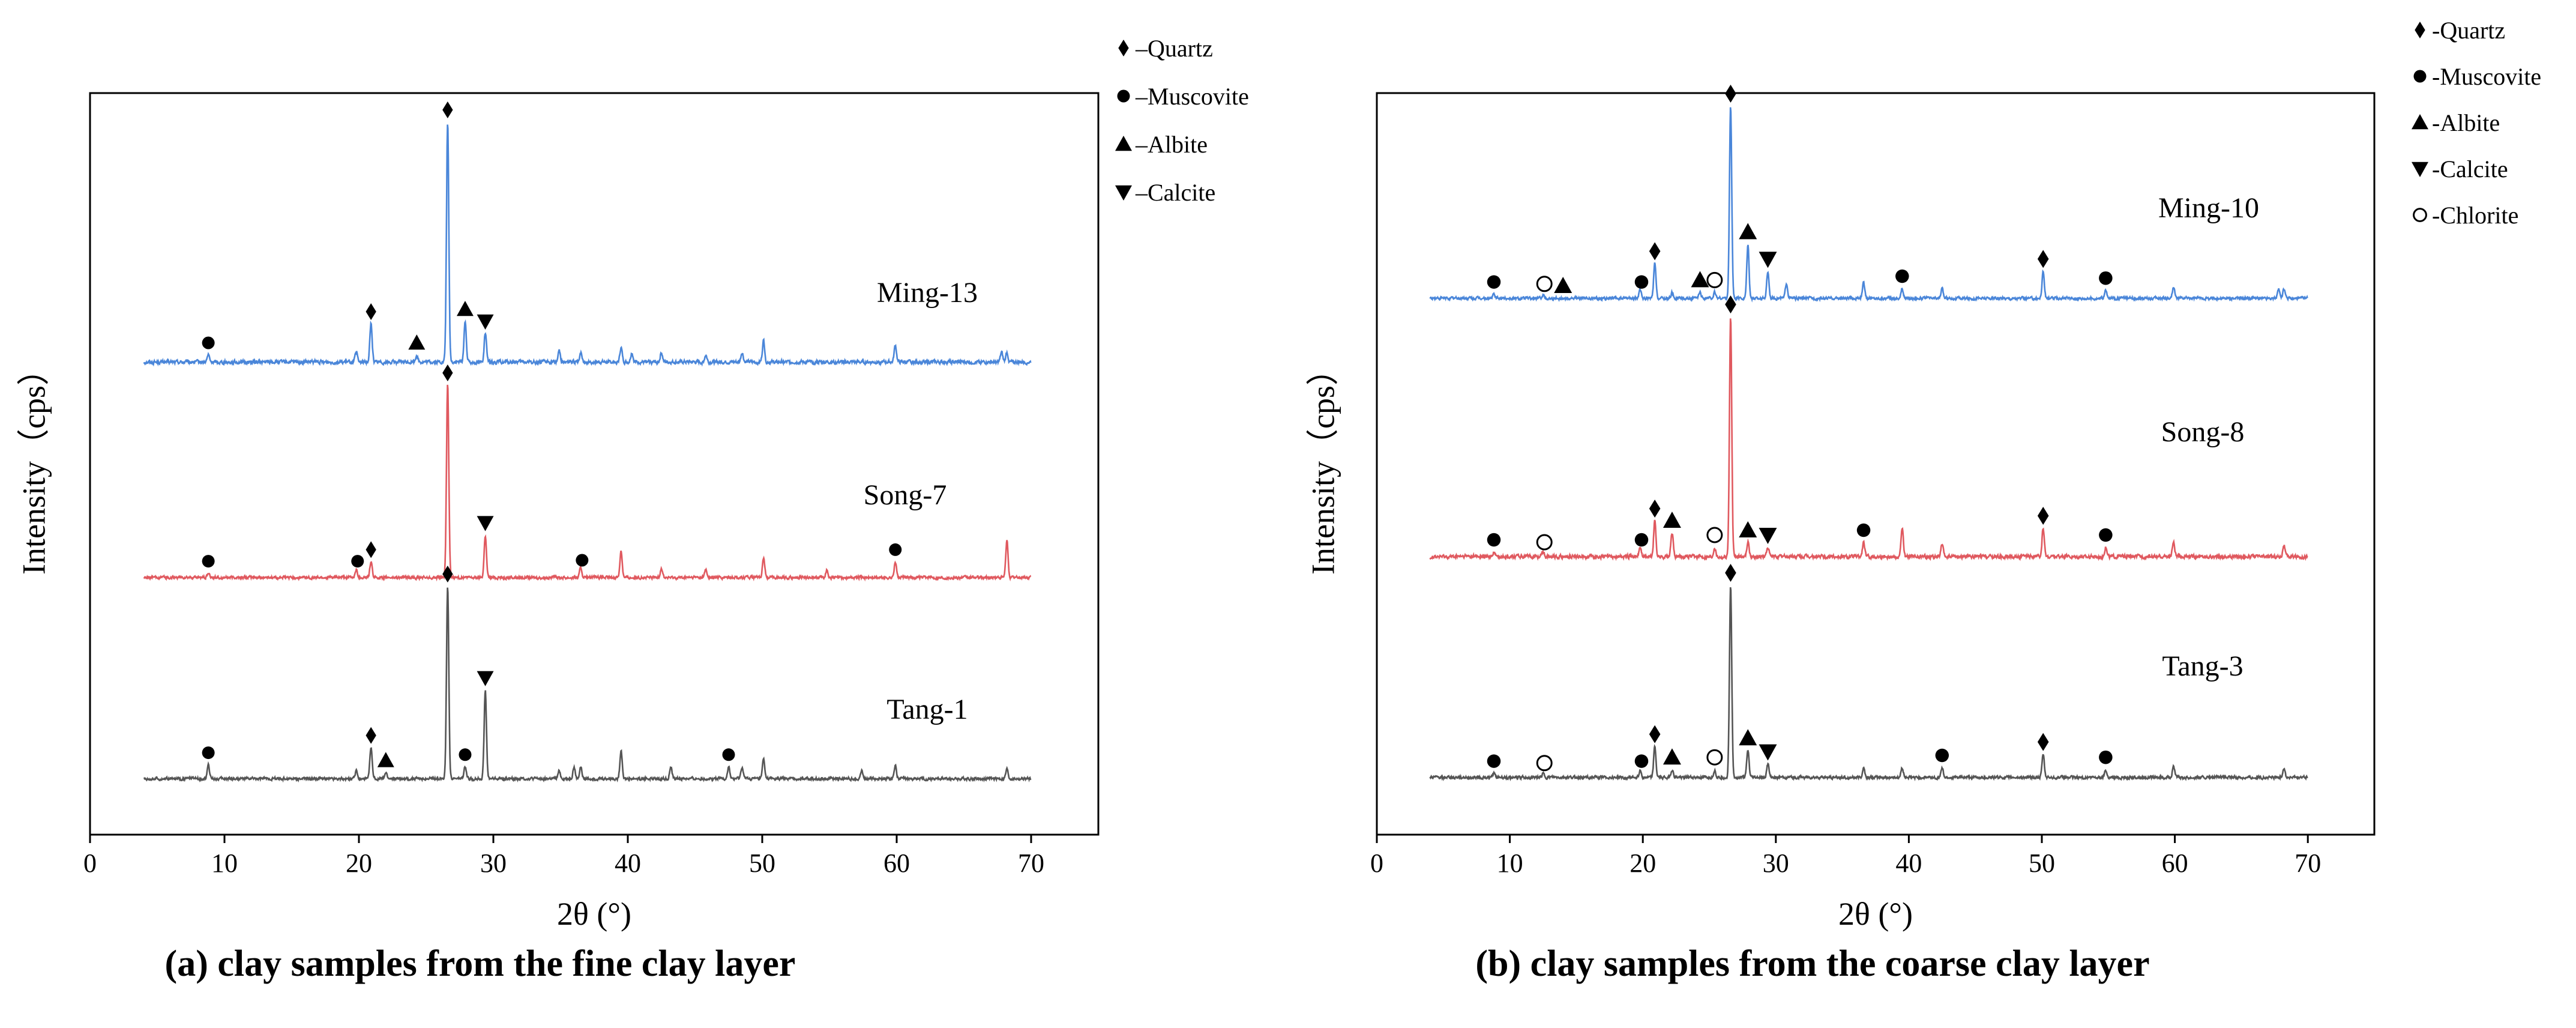 This screenshot has width=2576, height=1028. What do you see at coordinates (2470, 169) in the screenshot?
I see `legend-item-calcite: -Calcite` at bounding box center [2470, 169].